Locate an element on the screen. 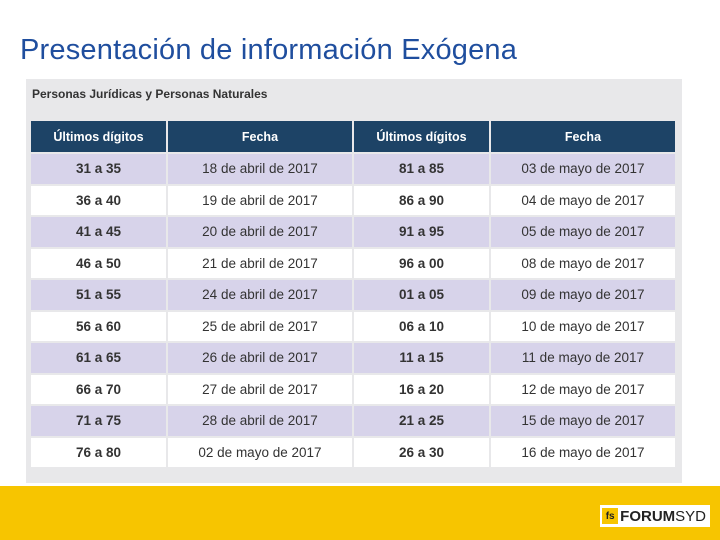 The height and width of the screenshot is (540, 720). date-cell: 11 de mayo de 2017 is located at coordinates (582, 358).